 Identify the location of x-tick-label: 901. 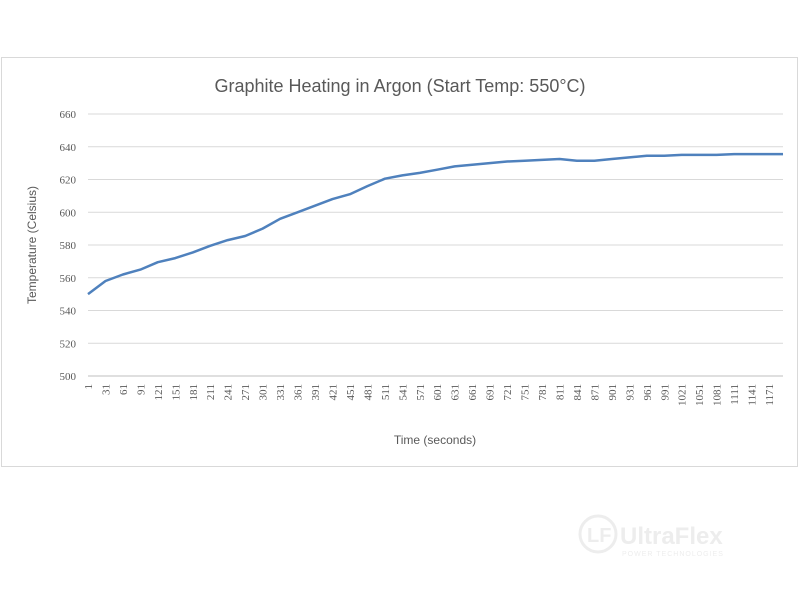
(613, 392).